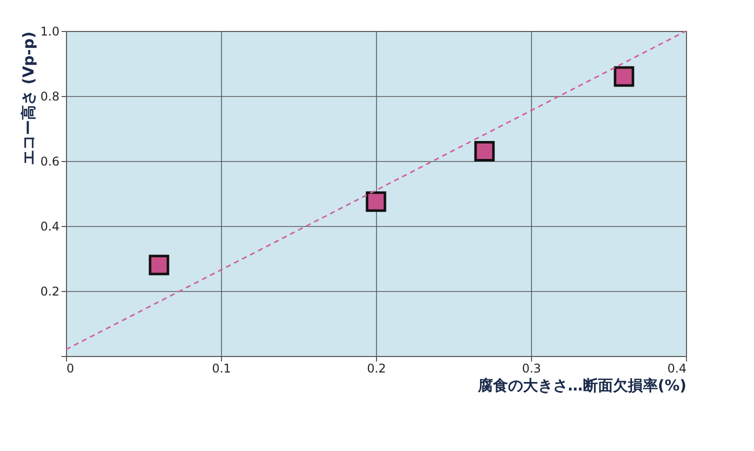 This screenshot has height=451, width=754. I want to click on x-tick-label: 0, so click(70, 369).